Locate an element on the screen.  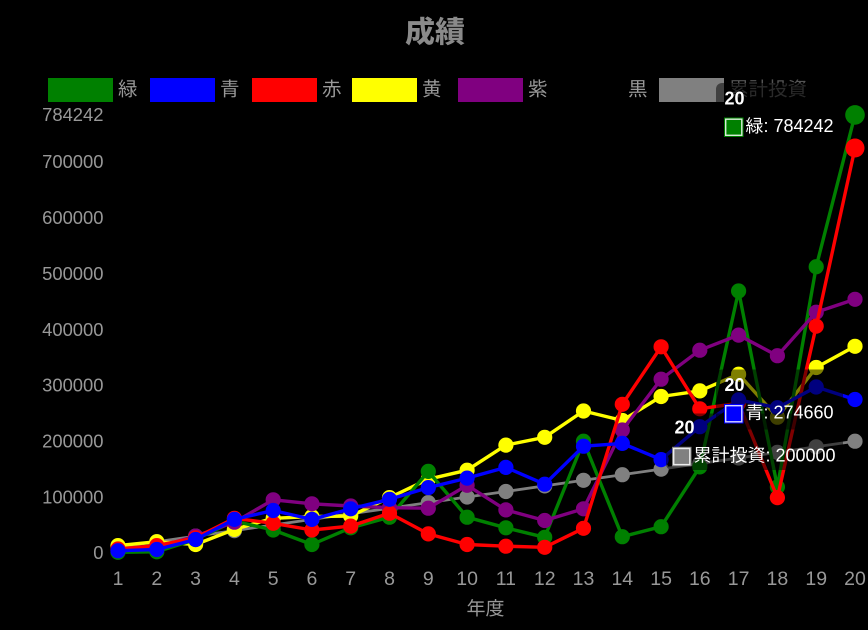
svg-text: 9 is located at coordinates (428, 579).